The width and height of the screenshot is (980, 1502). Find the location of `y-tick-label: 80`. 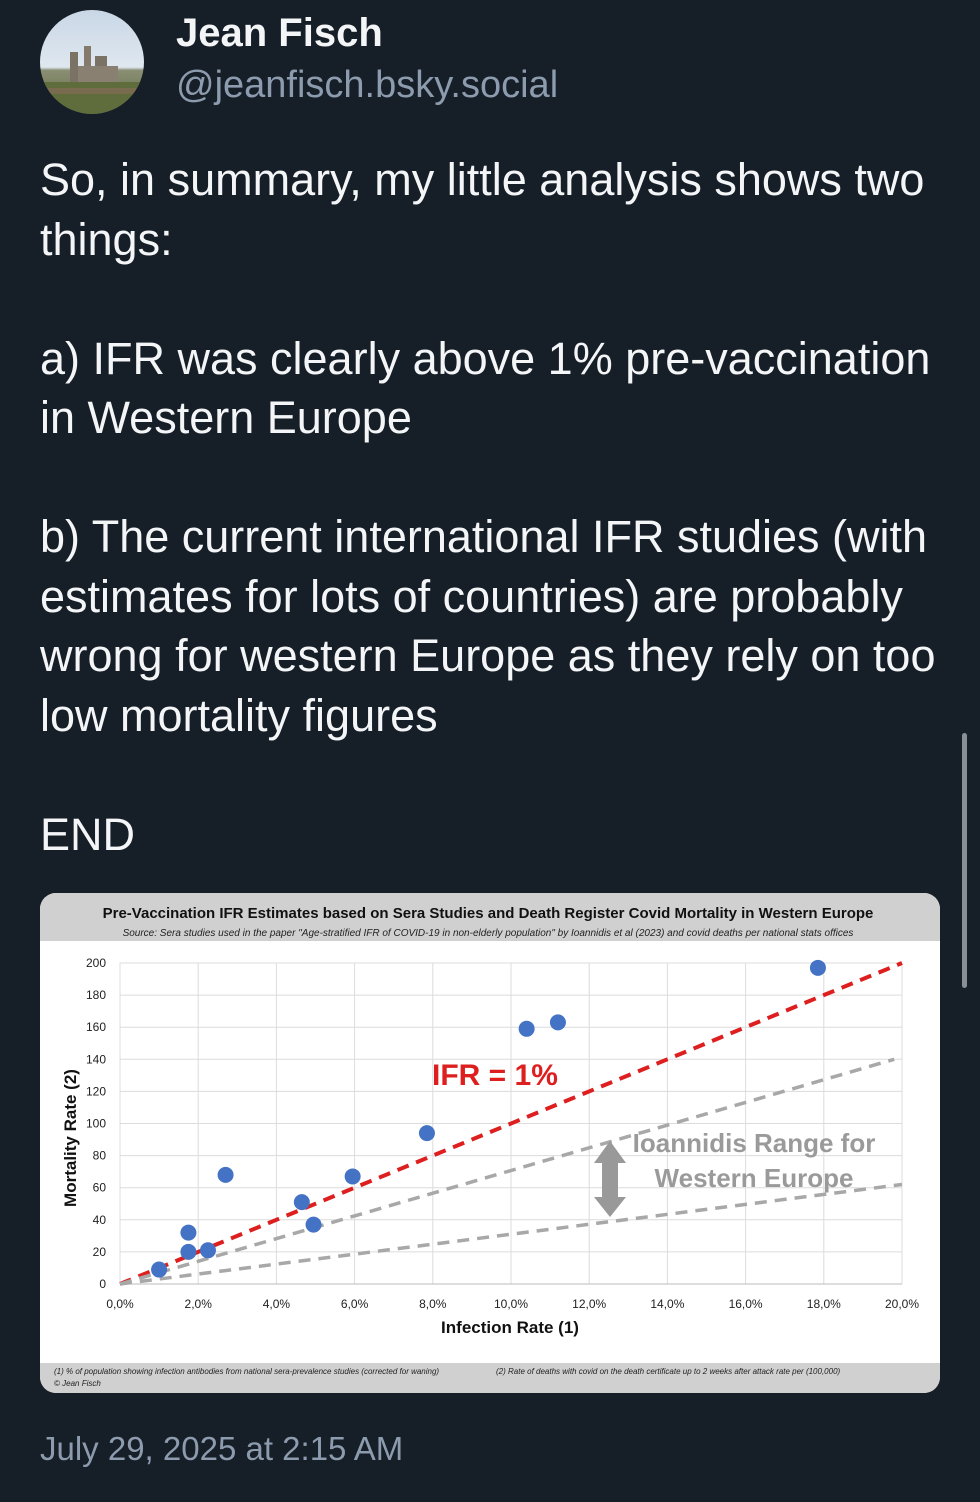

y-tick-label: 80 is located at coordinates (100, 1156).